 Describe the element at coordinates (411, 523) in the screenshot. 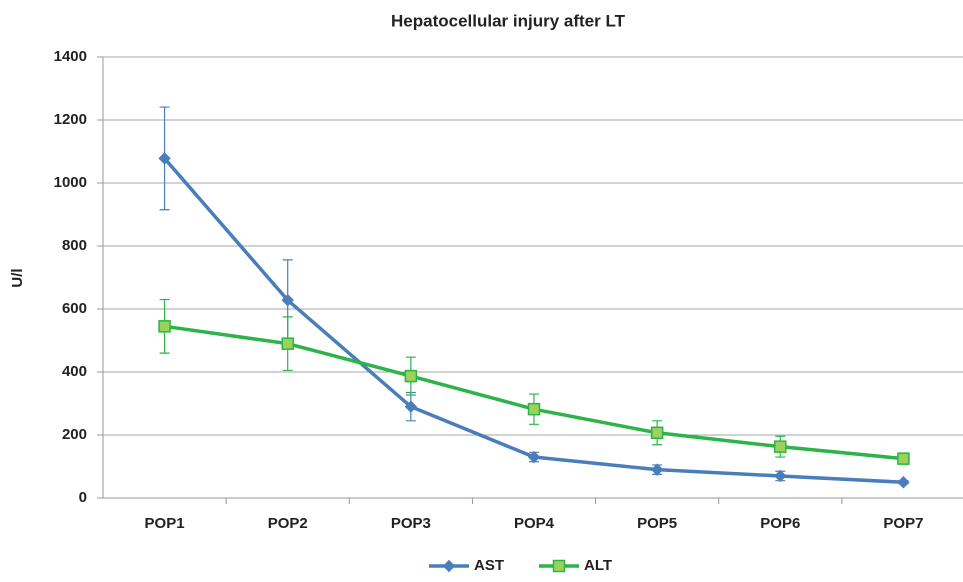

I see `x-tick-label: POP3` at that location.